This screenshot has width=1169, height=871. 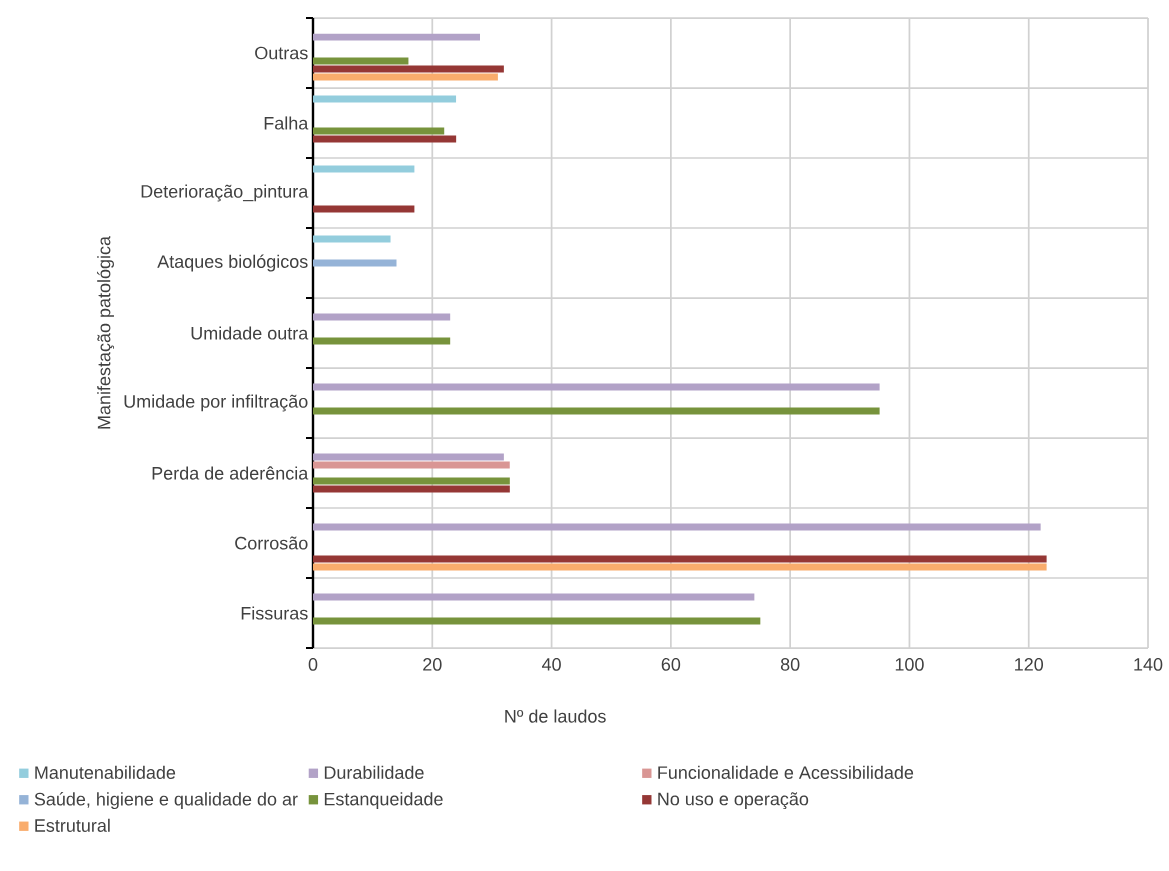 What do you see at coordinates (909, 664) in the screenshot?
I see `x-tick-label: 100` at bounding box center [909, 664].